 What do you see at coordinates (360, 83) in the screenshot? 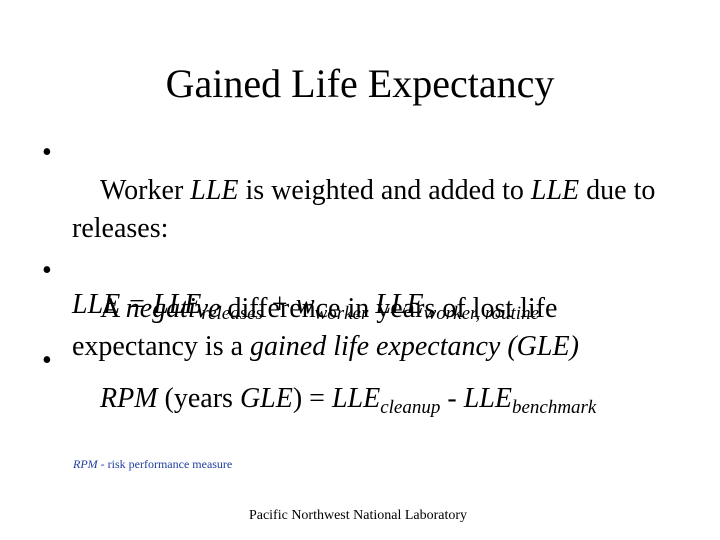
I see `slide-title: Gained Life Expectancy` at bounding box center [360, 83].